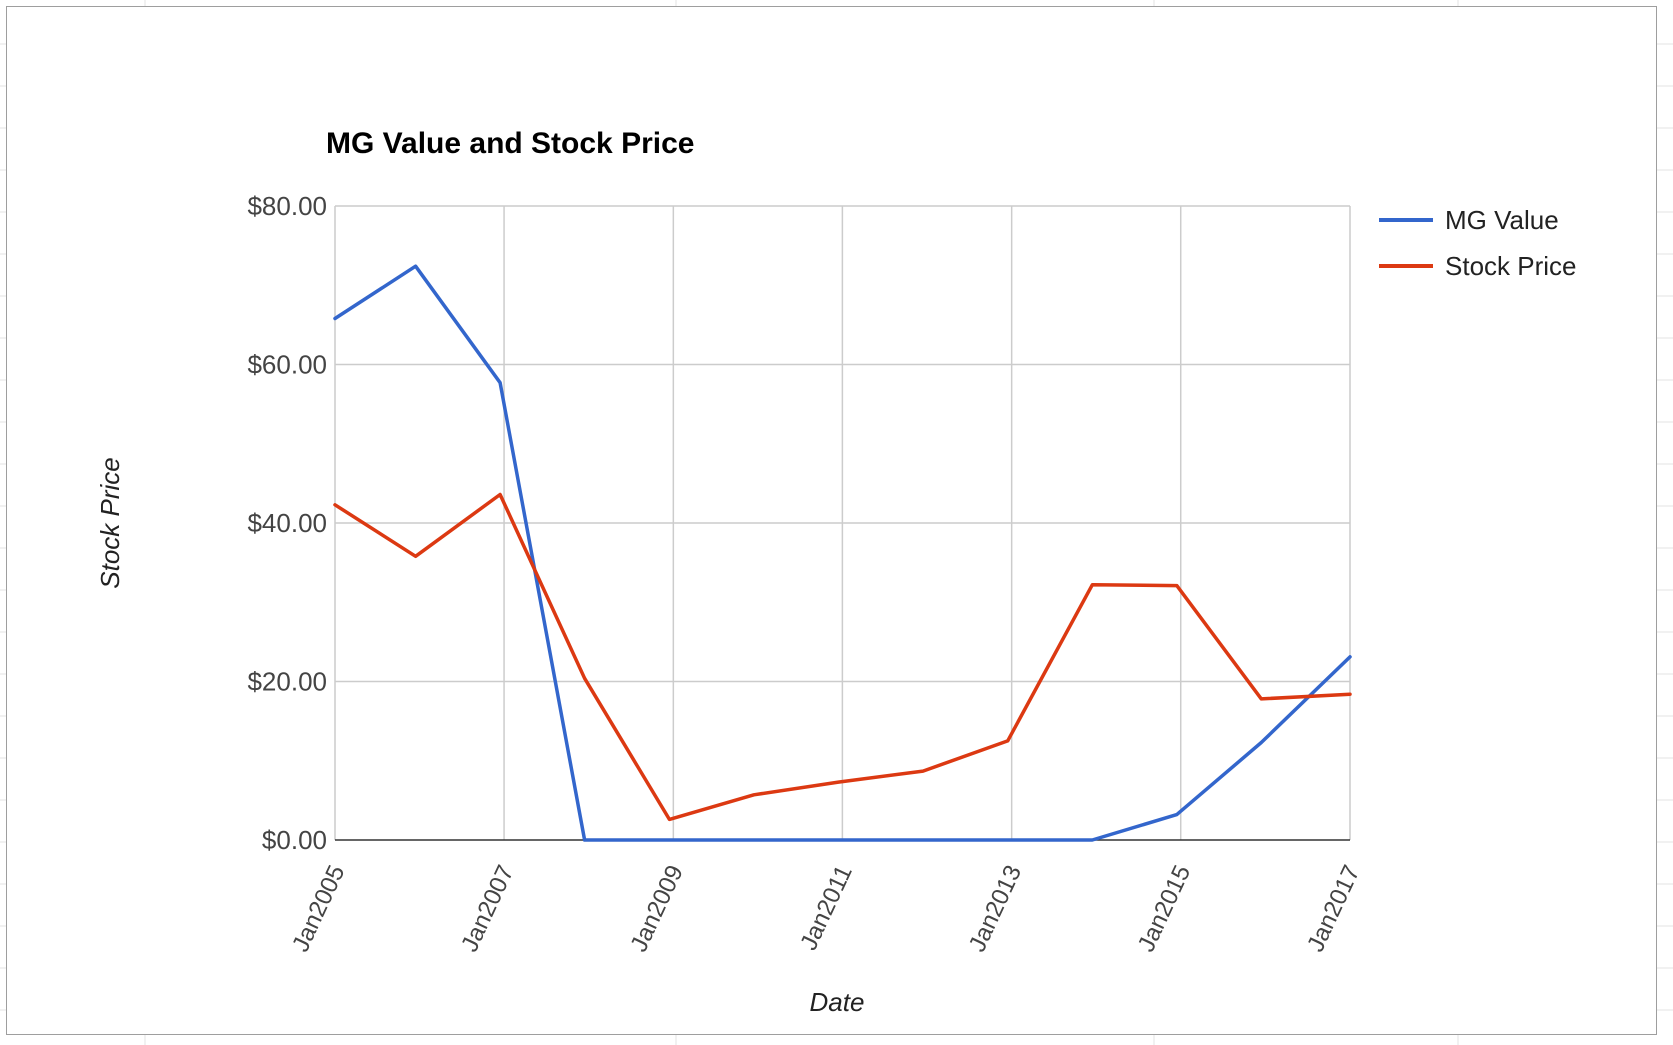 This screenshot has height=1045, width=1673. What do you see at coordinates (1478, 243) in the screenshot?
I see `legend: MG Value Stock Price` at bounding box center [1478, 243].